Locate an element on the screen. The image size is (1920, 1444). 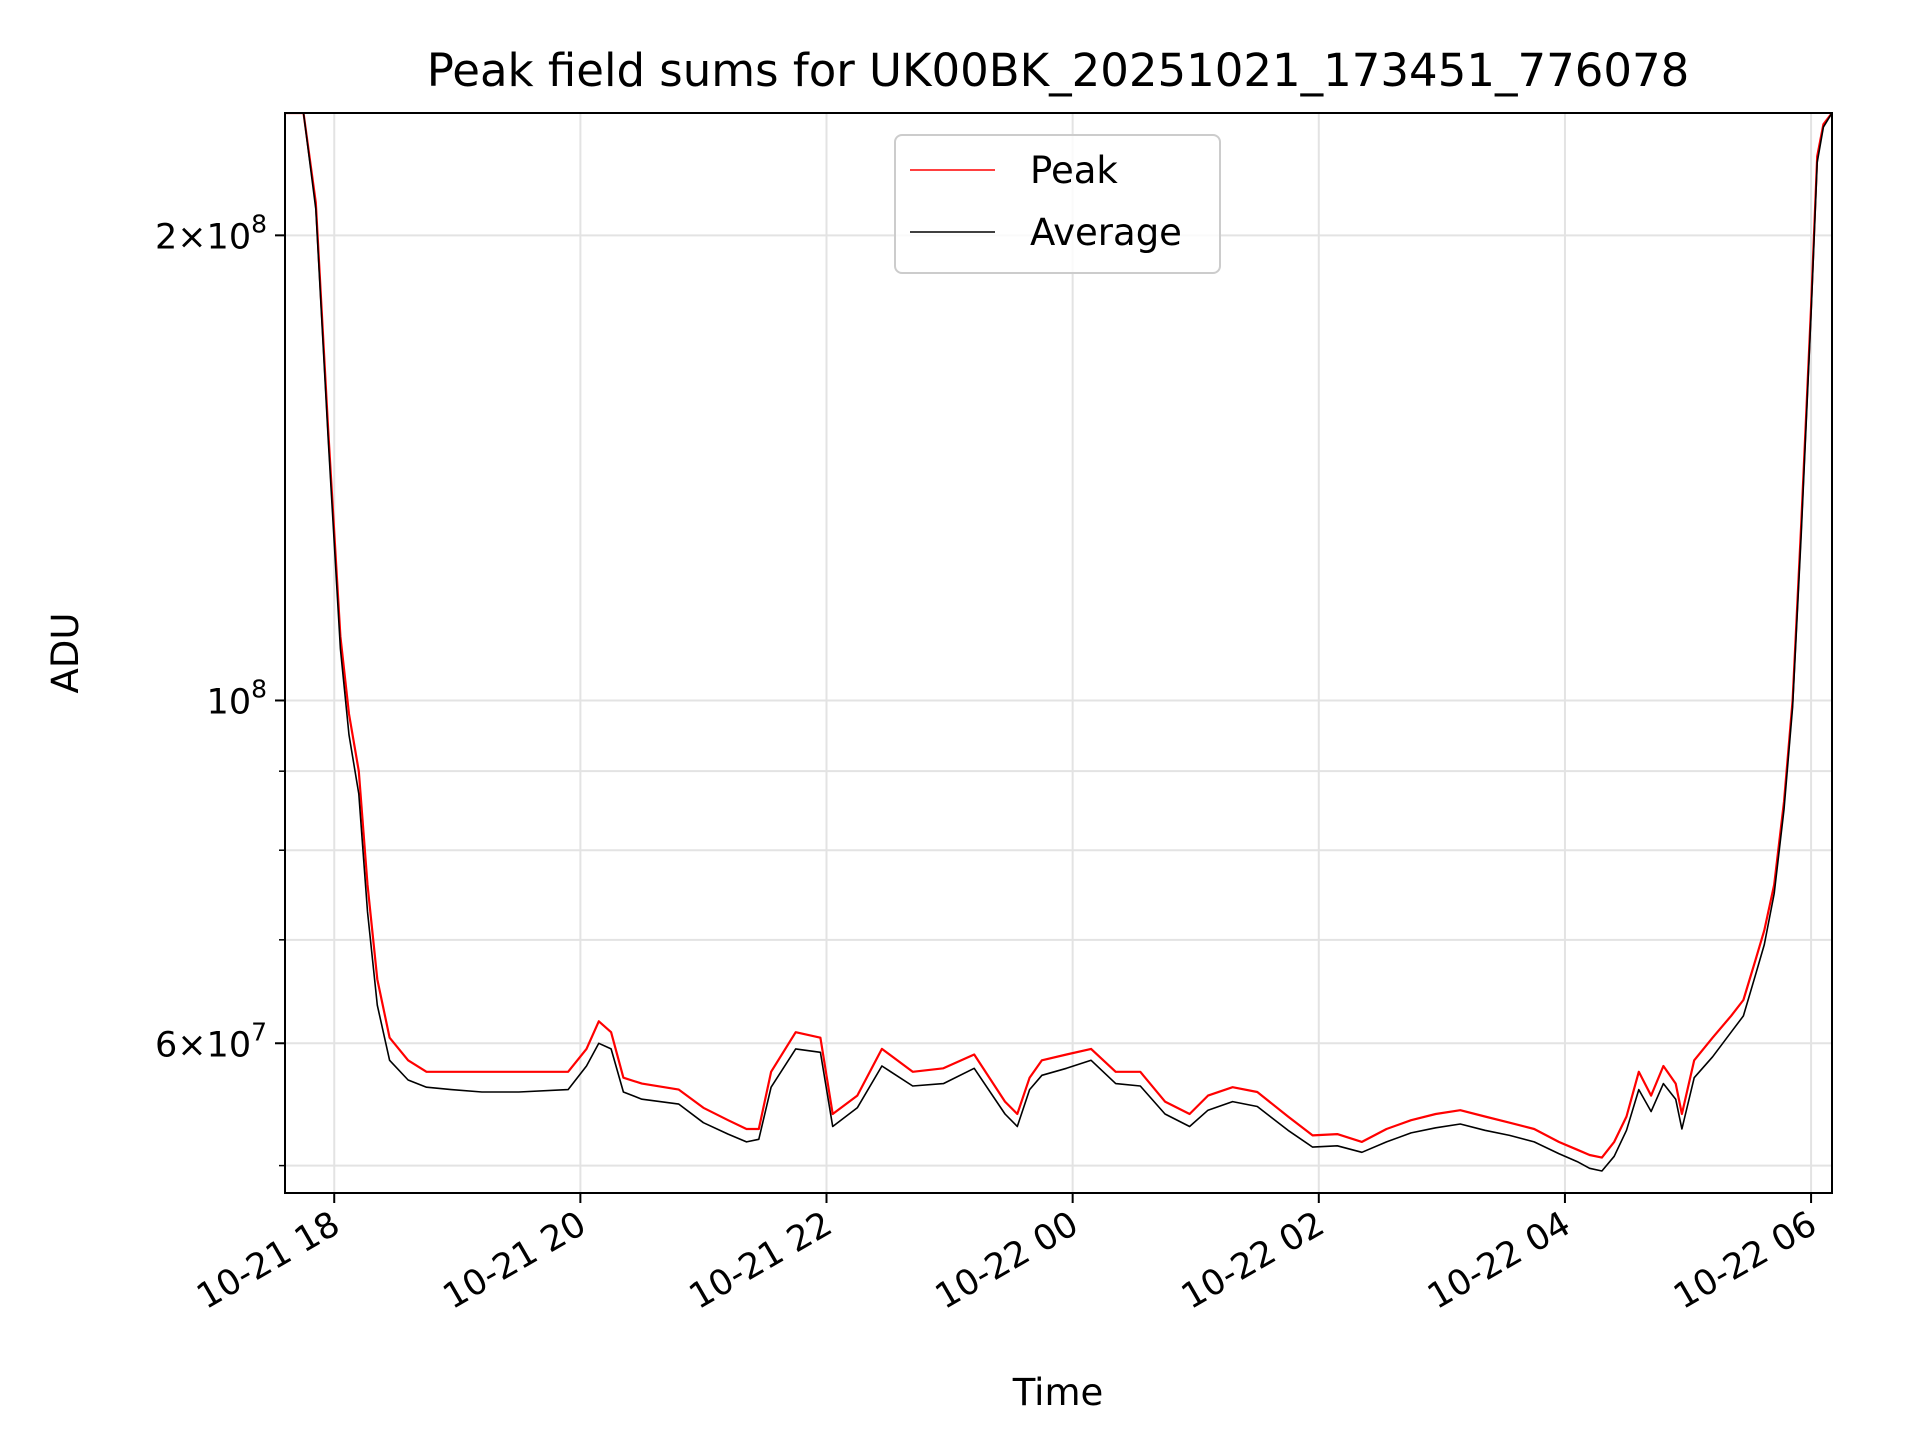
y-axis-label: ADU is located at coordinates (65, 653).